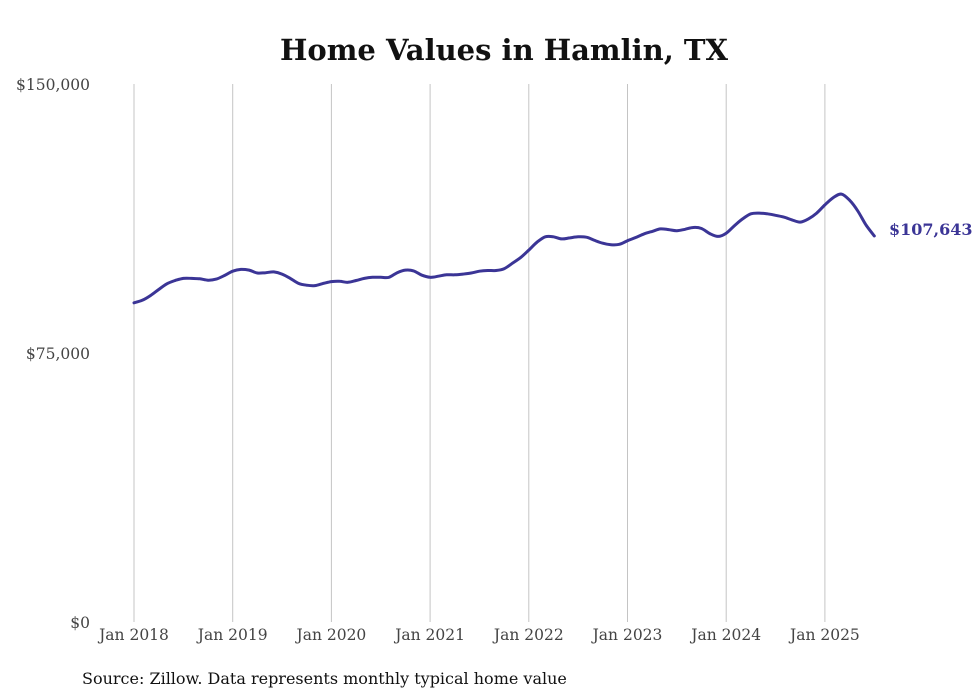 The image size is (980, 699). What do you see at coordinates (627, 635) in the screenshot?
I see `x-tick-label: Jan 2023` at bounding box center [627, 635].